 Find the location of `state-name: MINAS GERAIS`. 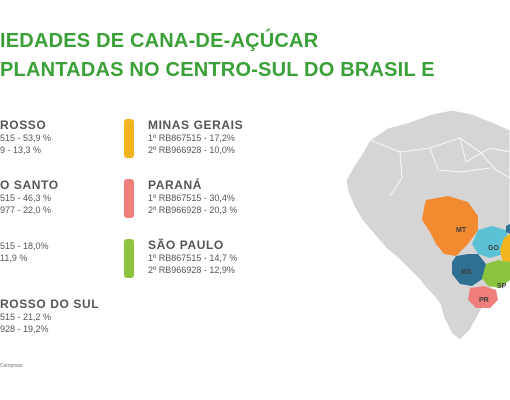

state-name: MINAS GERAIS is located at coordinates (196, 125).